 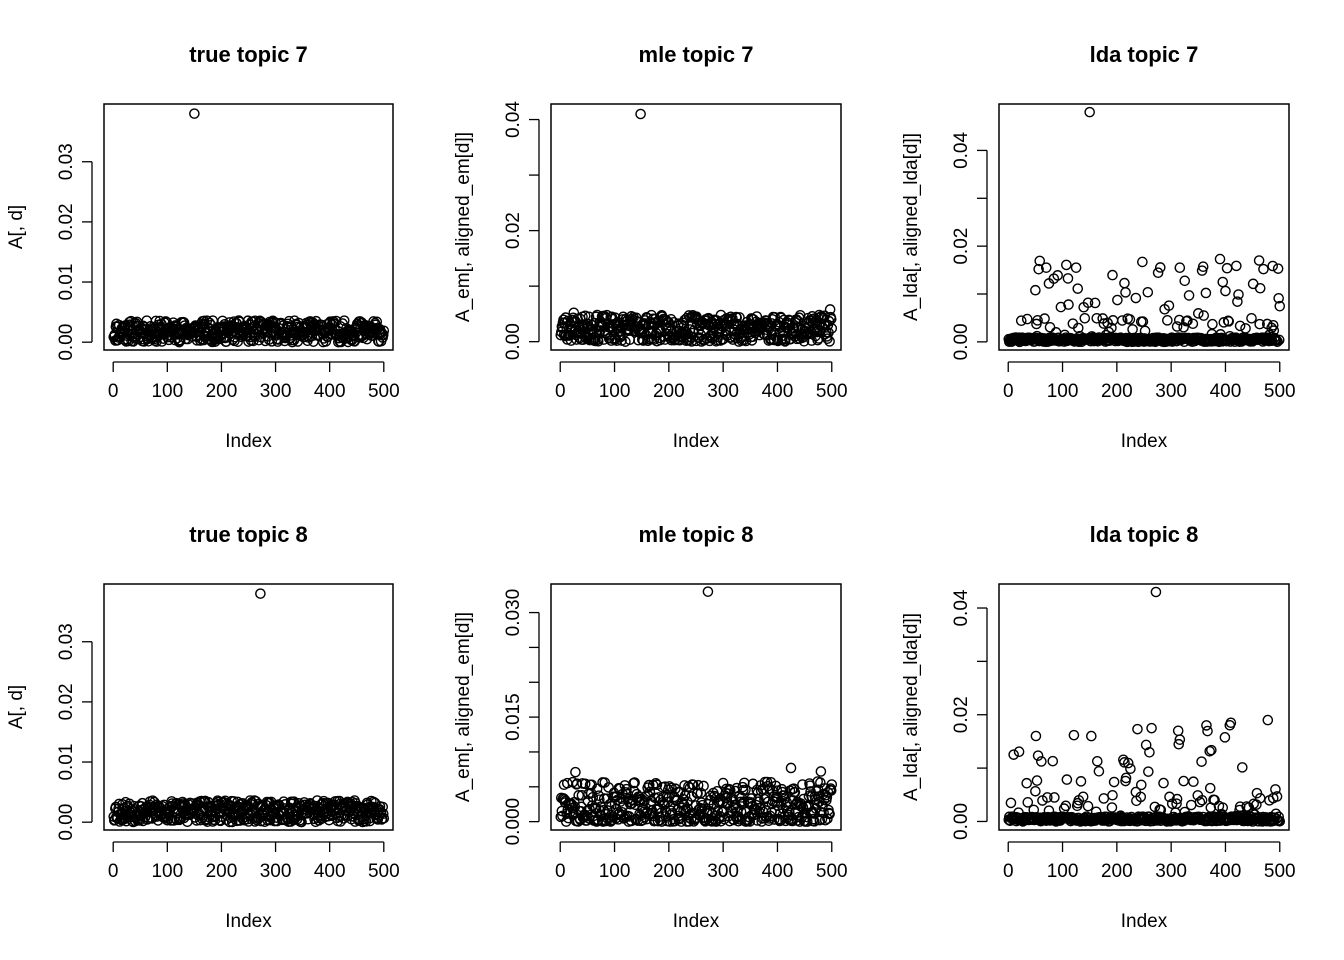 What do you see at coordinates (248, 54) in the screenshot?
I see `panel-title: true topic 7` at bounding box center [248, 54].